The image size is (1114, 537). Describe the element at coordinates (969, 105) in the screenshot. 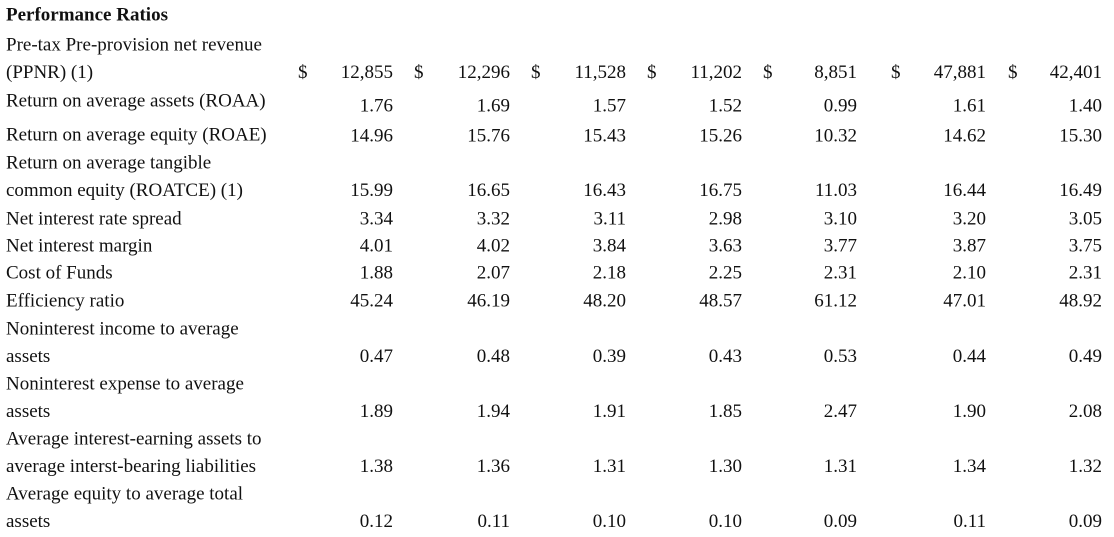

I see `cell-value: 1.61` at that location.